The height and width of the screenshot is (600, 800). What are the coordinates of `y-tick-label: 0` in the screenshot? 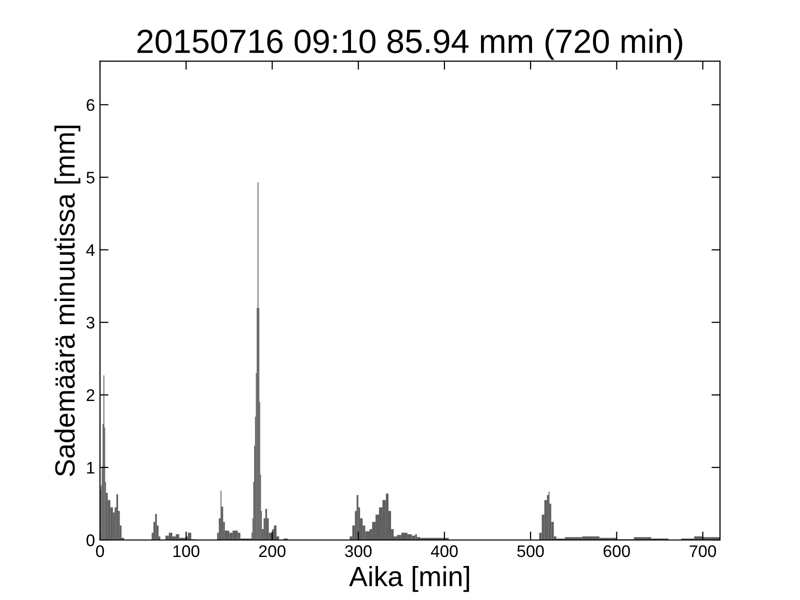 It's located at (90, 540).